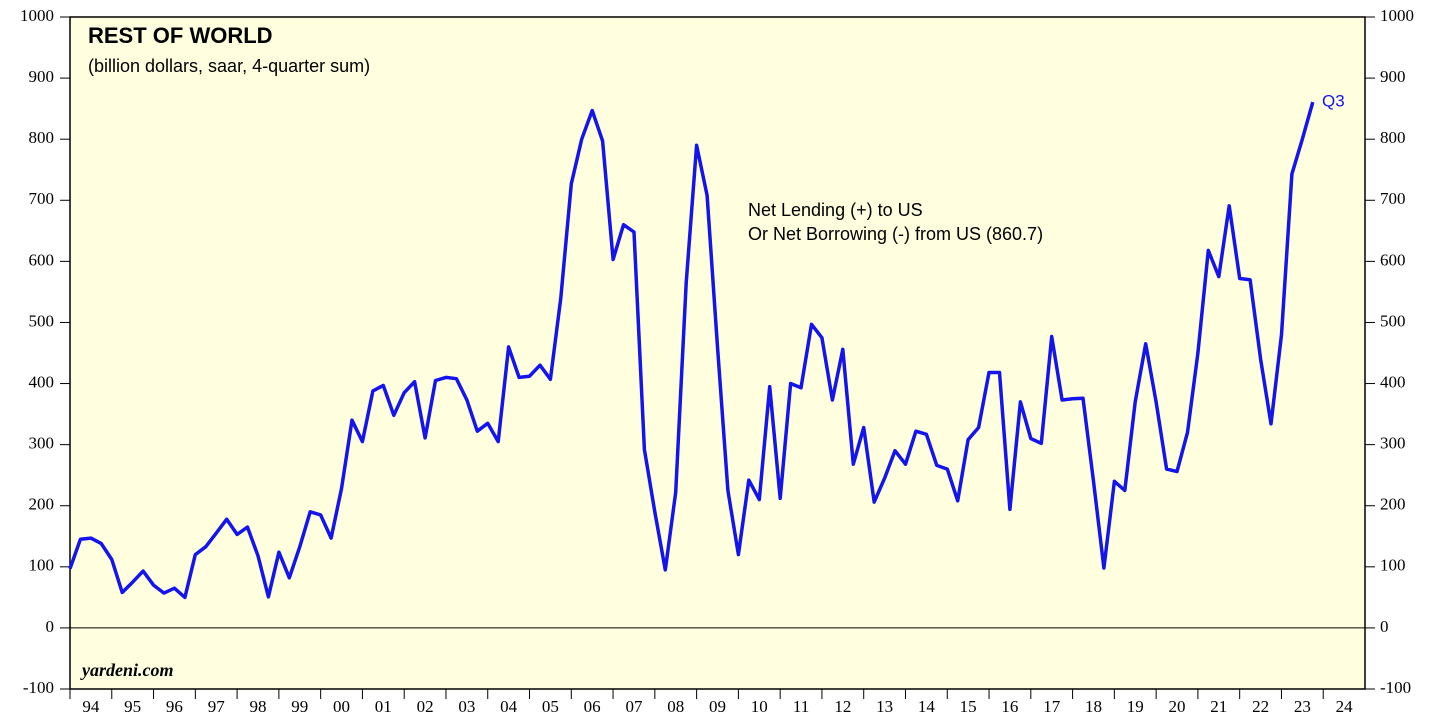  I want to click on y-tick-label: 200, so click(42, 504).